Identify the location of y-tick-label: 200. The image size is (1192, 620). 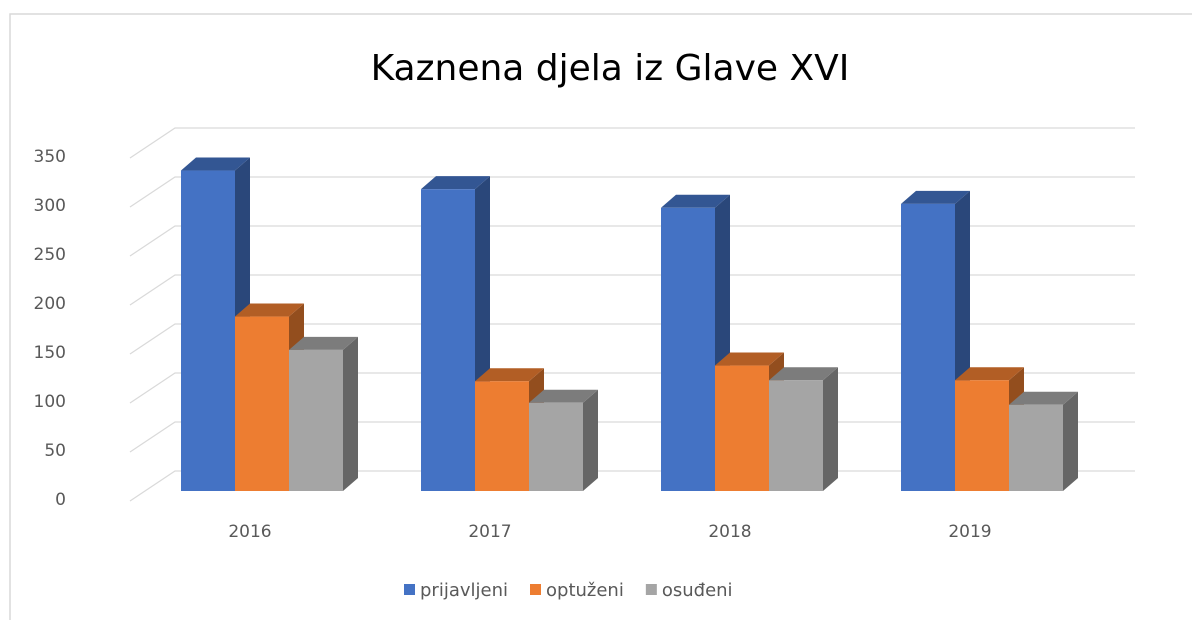
(50, 304).